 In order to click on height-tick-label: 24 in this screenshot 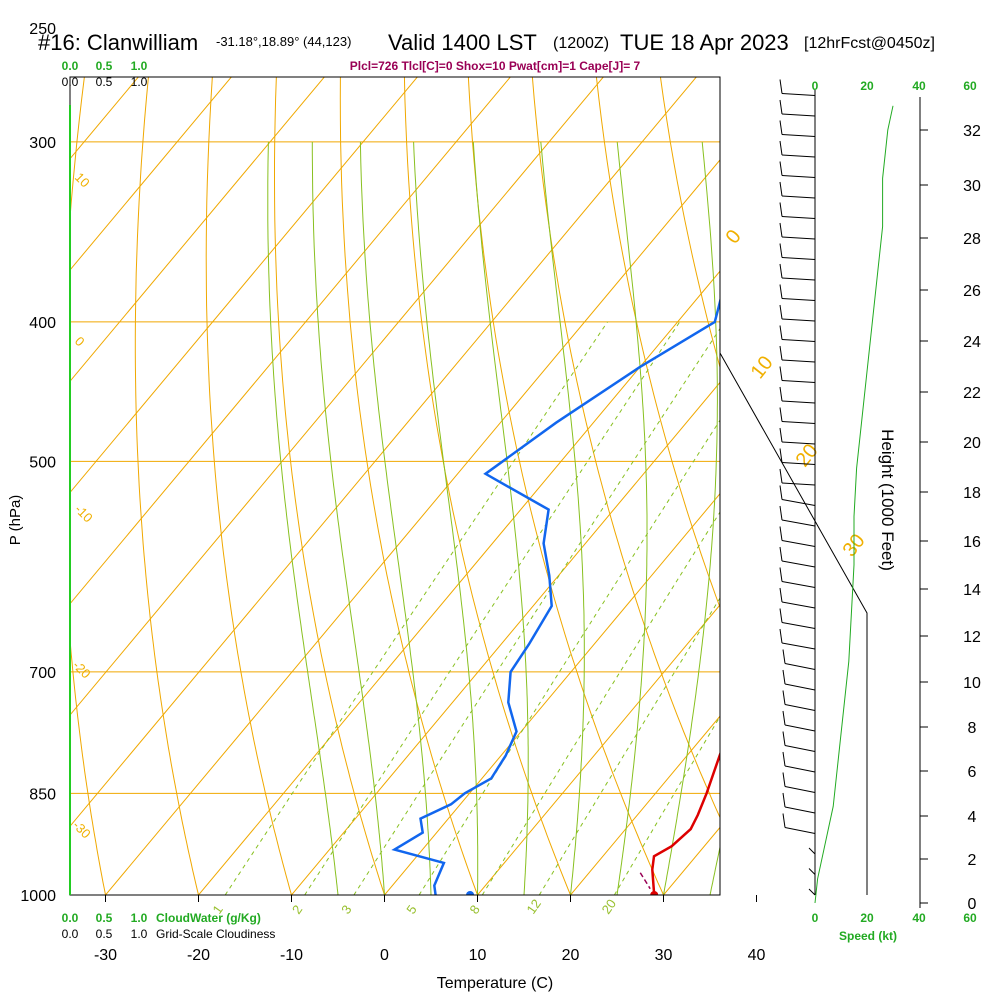, I will do `click(972, 342)`.